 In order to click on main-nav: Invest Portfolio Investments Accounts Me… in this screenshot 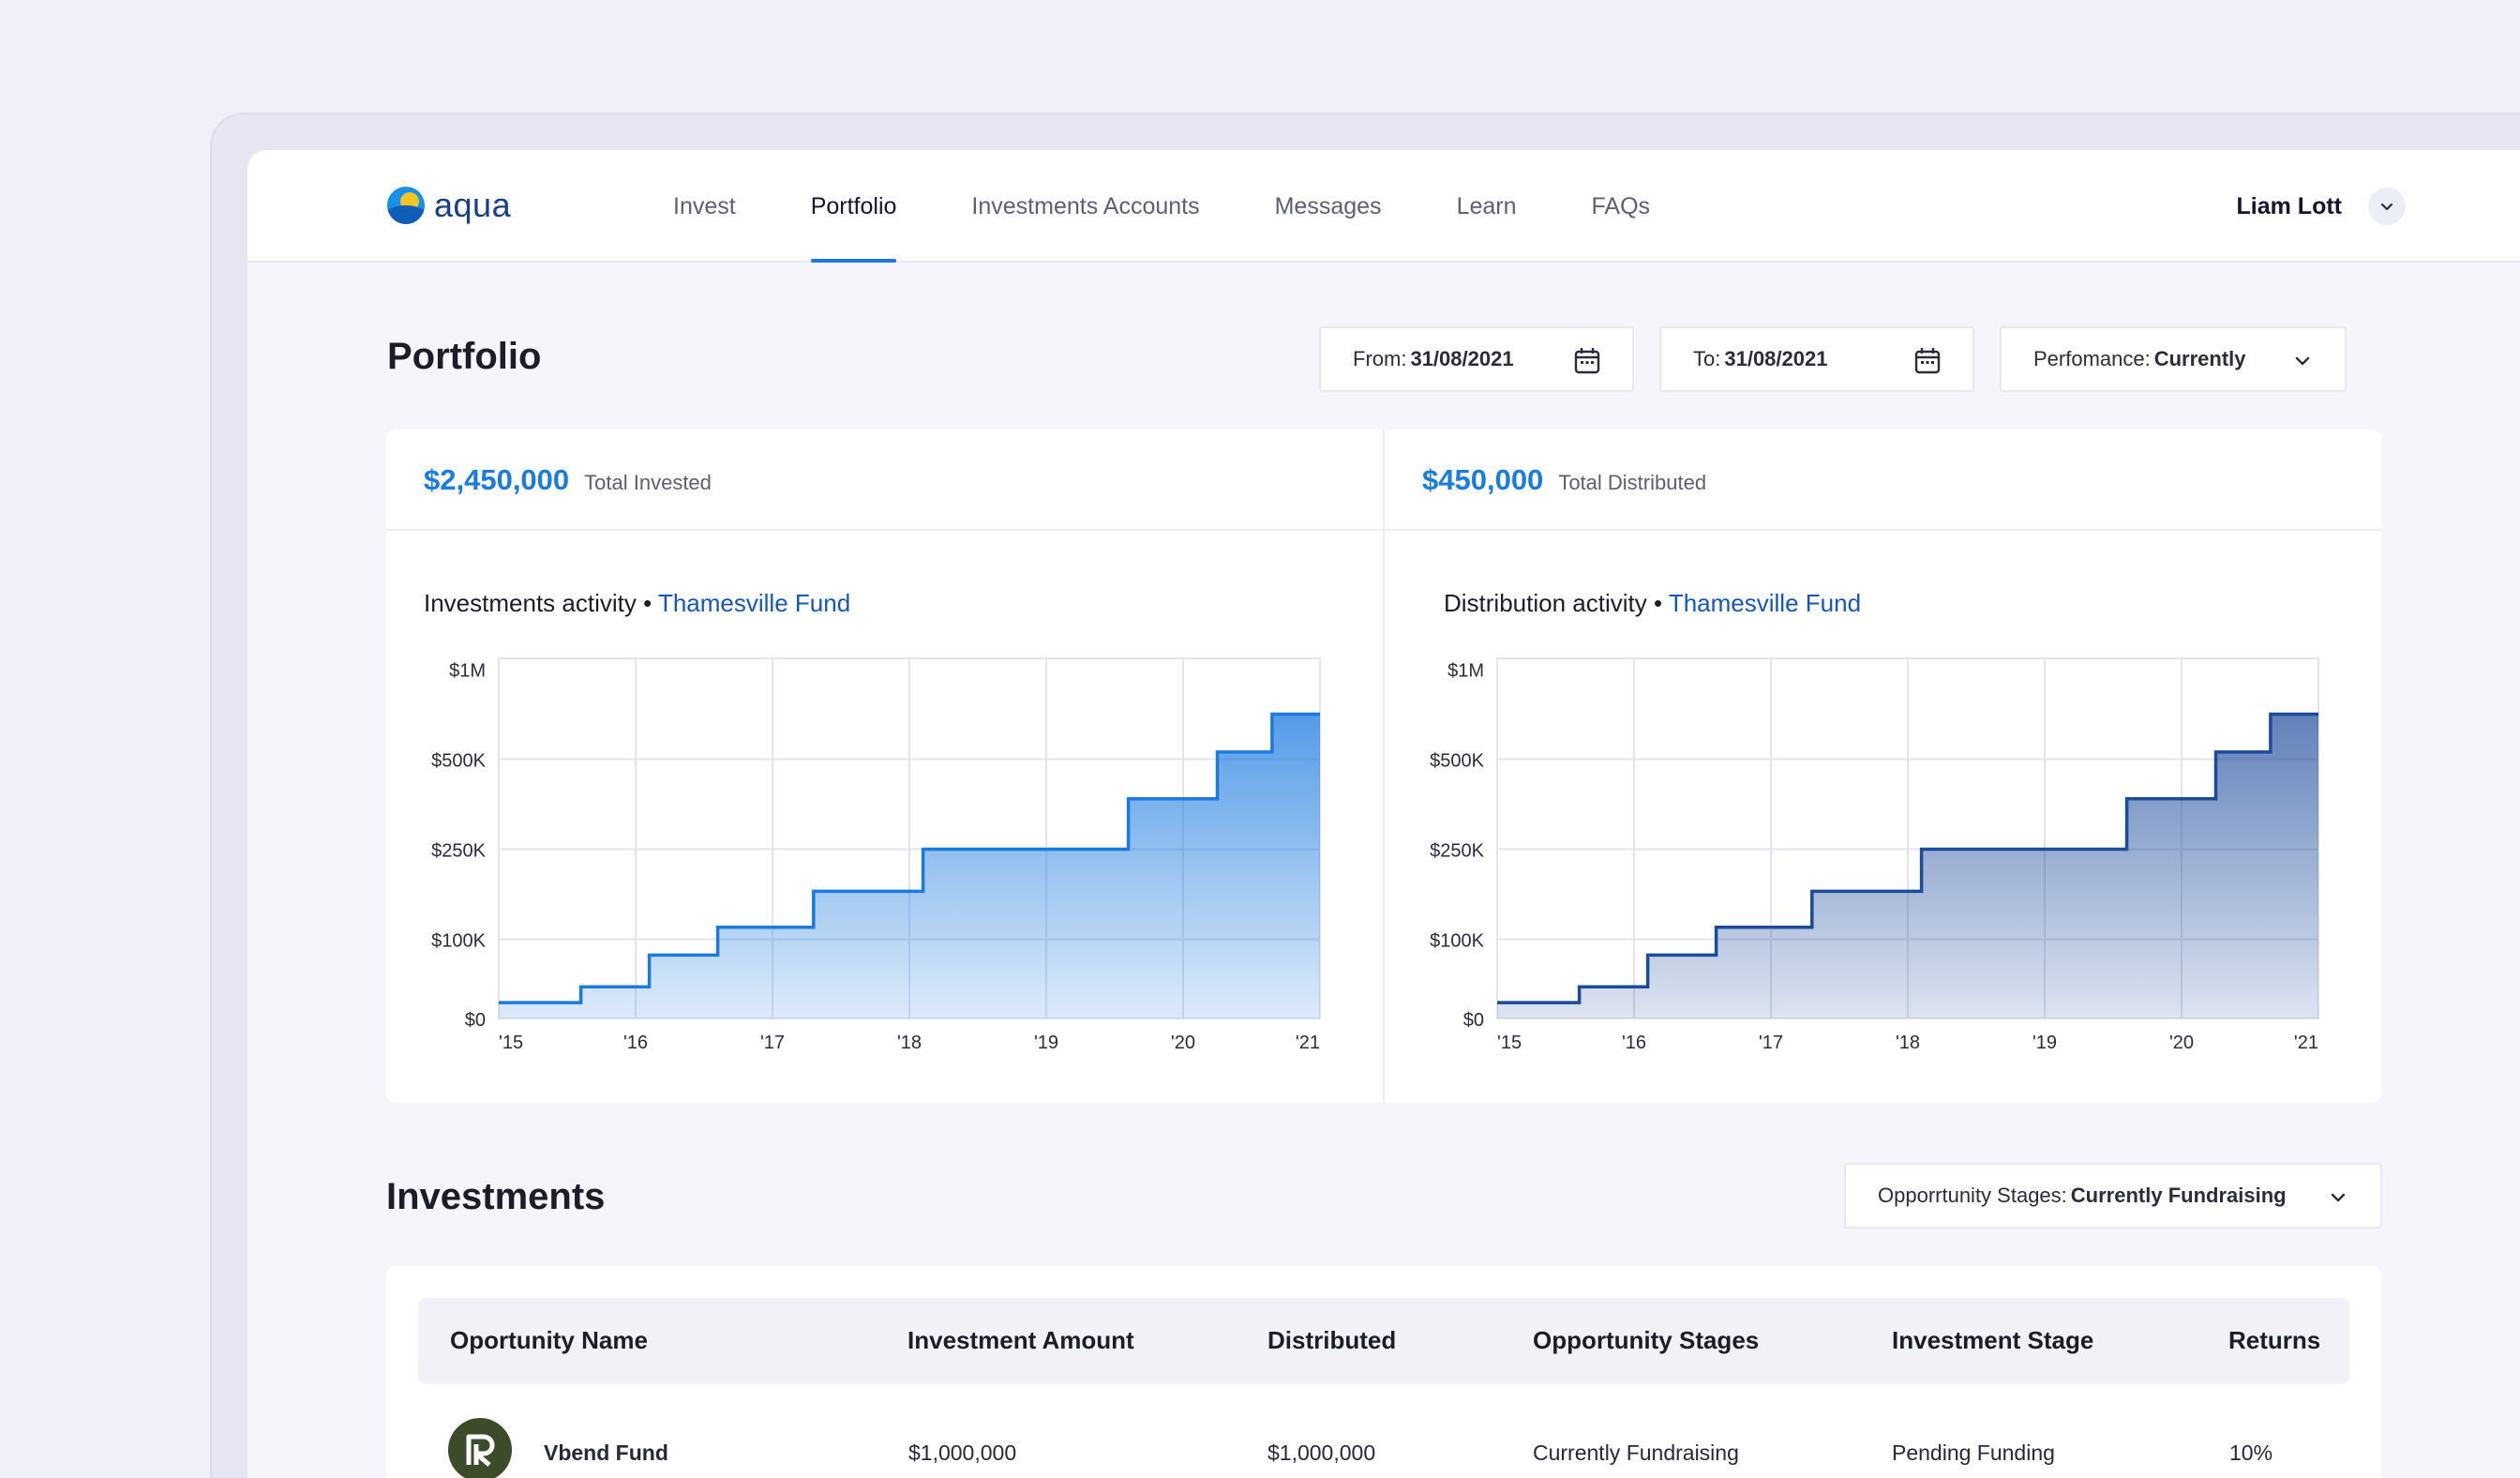, I will do `click(1199, 206)`.